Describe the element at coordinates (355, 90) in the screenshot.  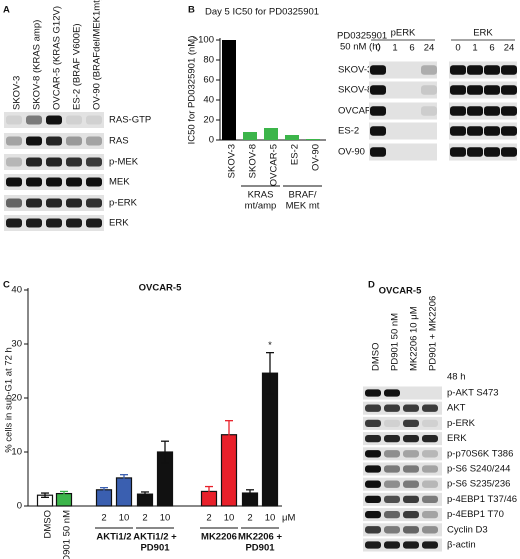
I see `row-label: SKOV-8` at that location.